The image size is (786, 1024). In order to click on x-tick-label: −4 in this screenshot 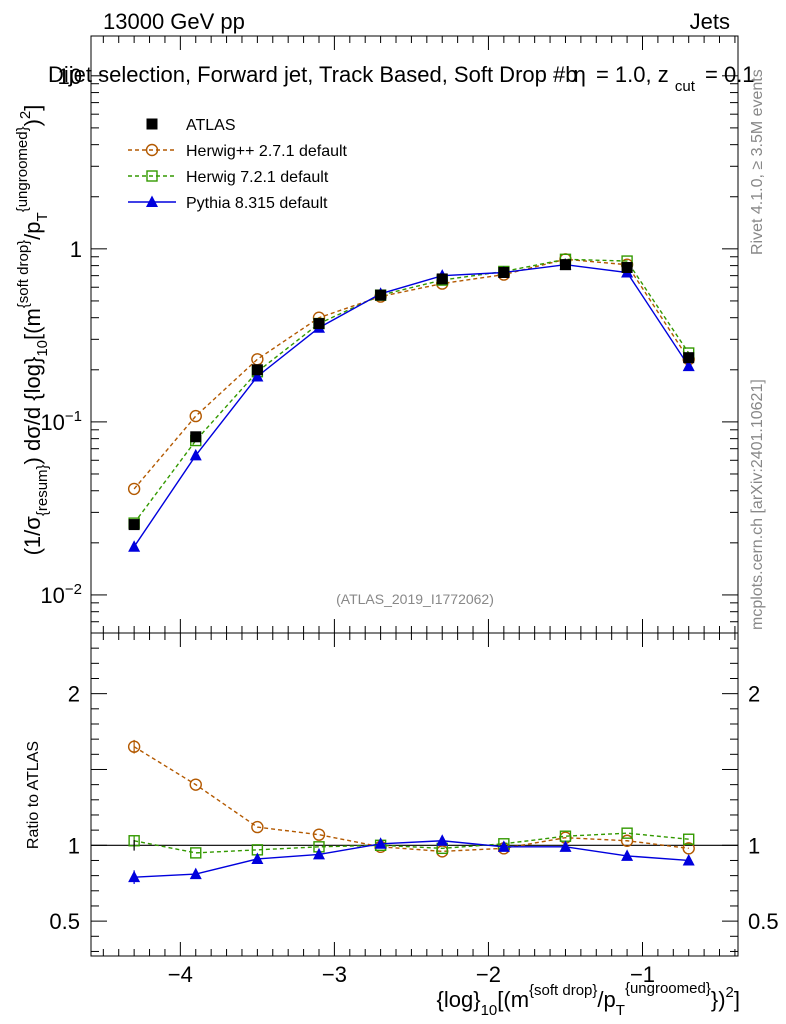, I will do `click(180, 974)`.